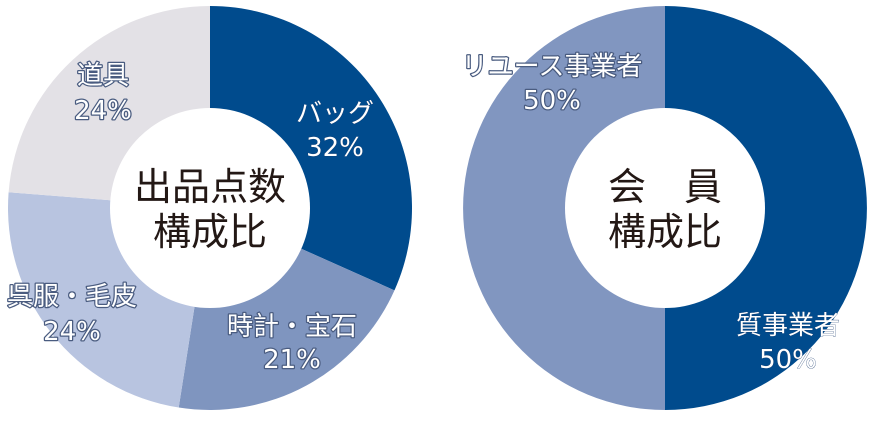 The width and height of the screenshot is (871, 421). I want to click on slice-value-kimono-fur: 24%, so click(72, 332).